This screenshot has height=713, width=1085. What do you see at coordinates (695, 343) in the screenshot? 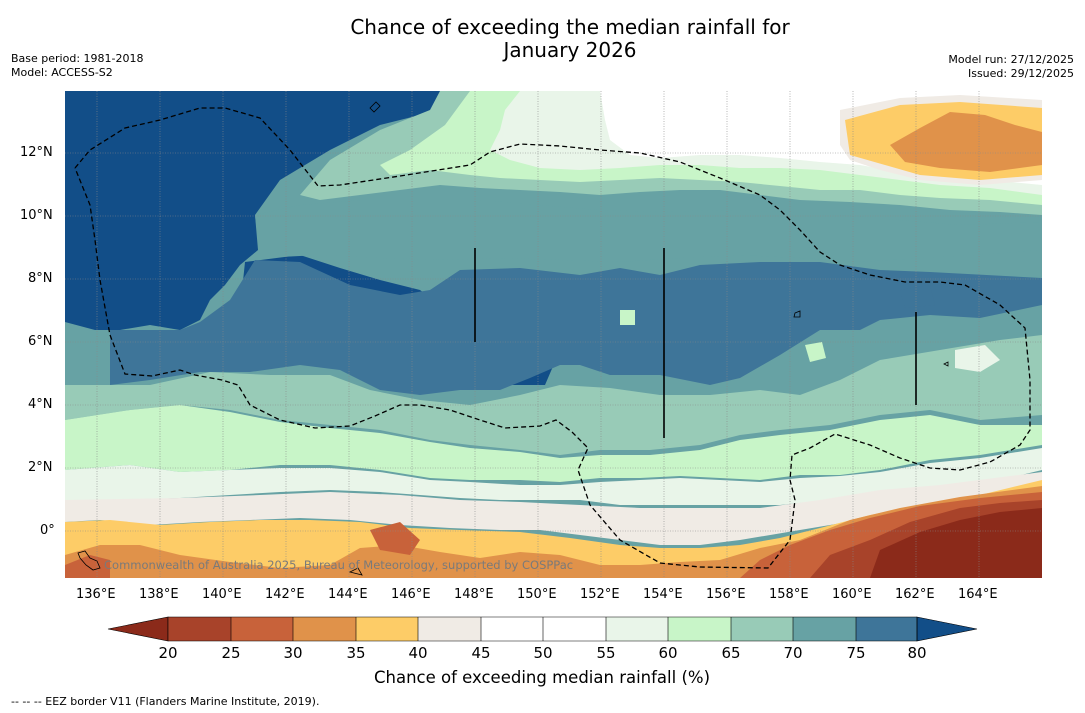
I see `region-dividers` at bounding box center [695, 343].